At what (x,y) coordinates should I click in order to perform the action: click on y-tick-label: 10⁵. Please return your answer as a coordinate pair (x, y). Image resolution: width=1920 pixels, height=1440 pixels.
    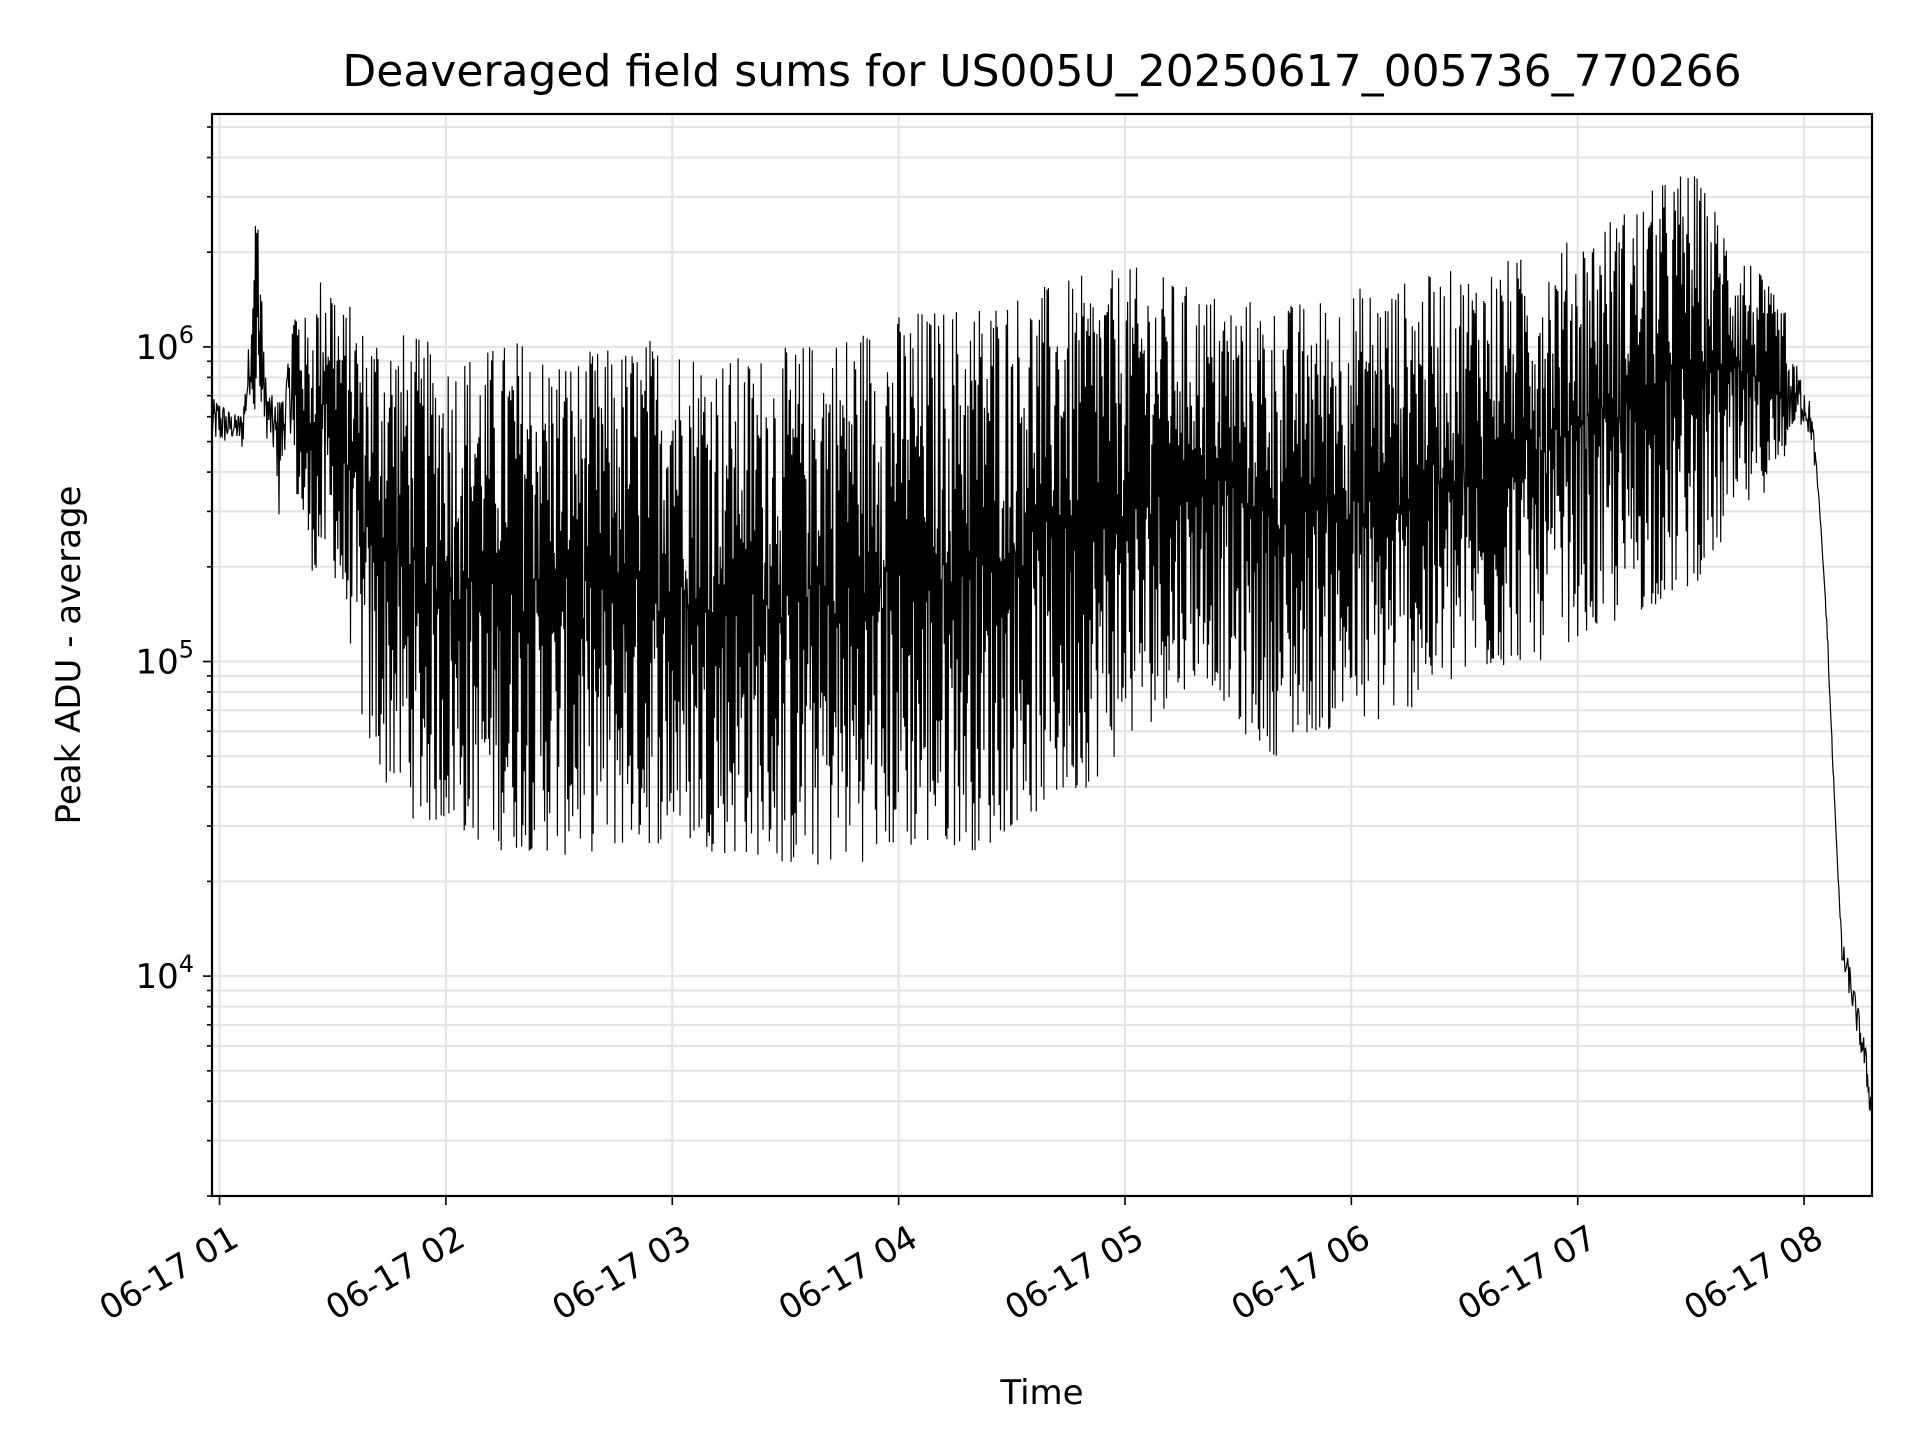
    Looking at the image, I should click on (164, 659).